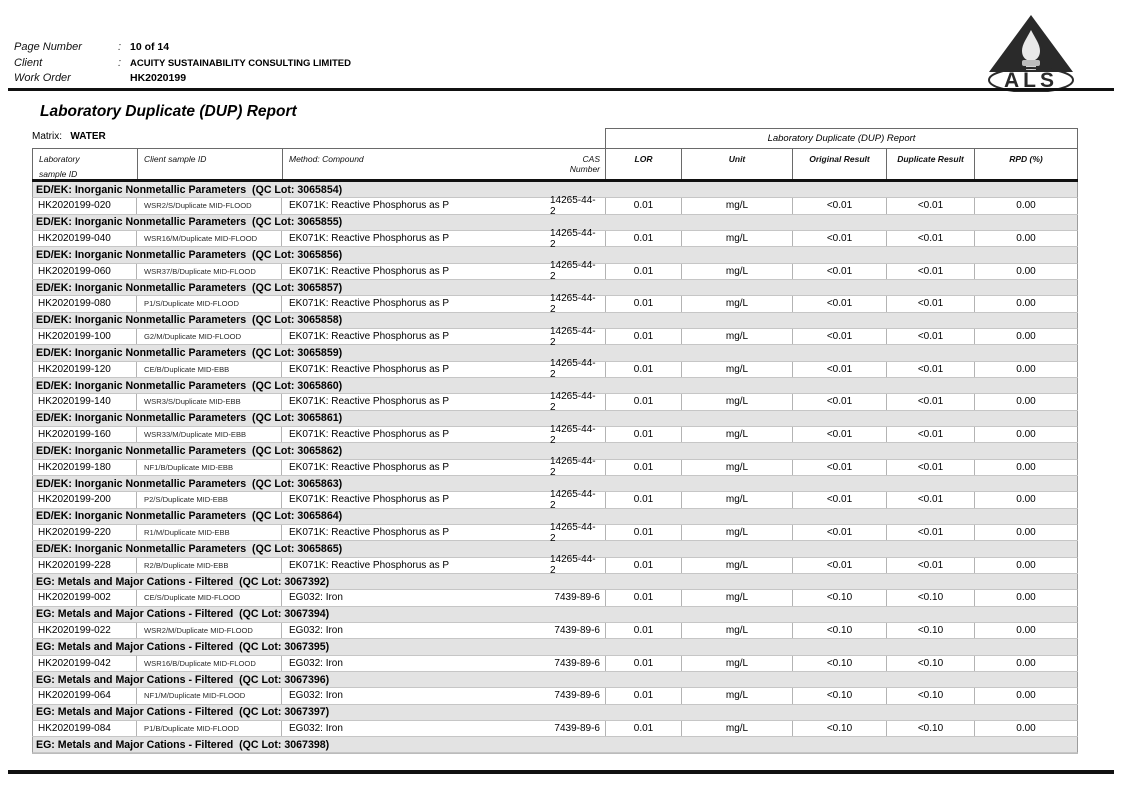  I want to click on lab-sample-id-cell: HK2020199-160, so click(84, 434).